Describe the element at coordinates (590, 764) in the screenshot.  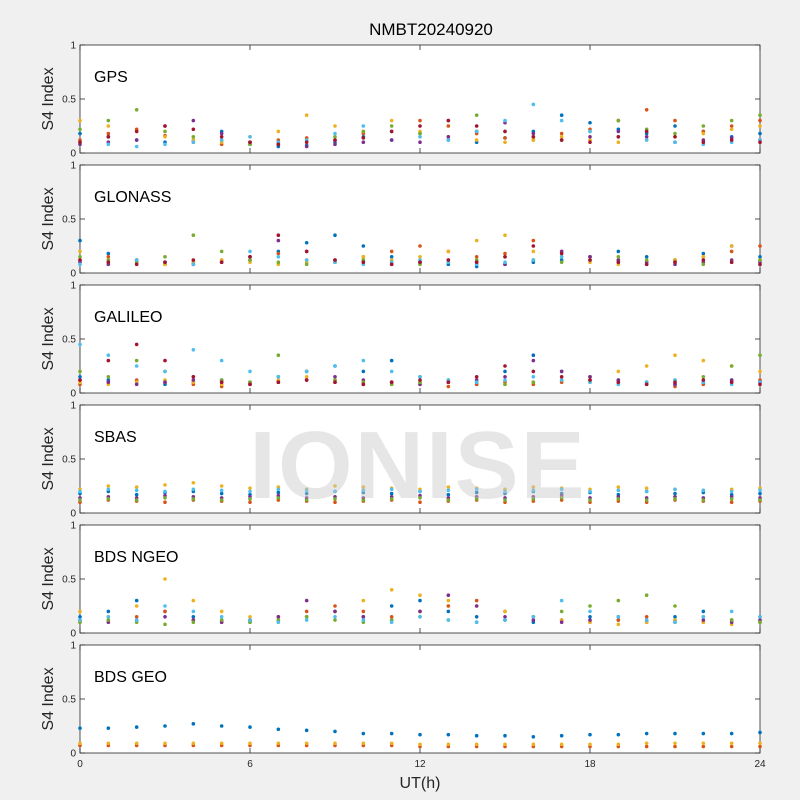
I see `x-tick-label: 18` at that location.